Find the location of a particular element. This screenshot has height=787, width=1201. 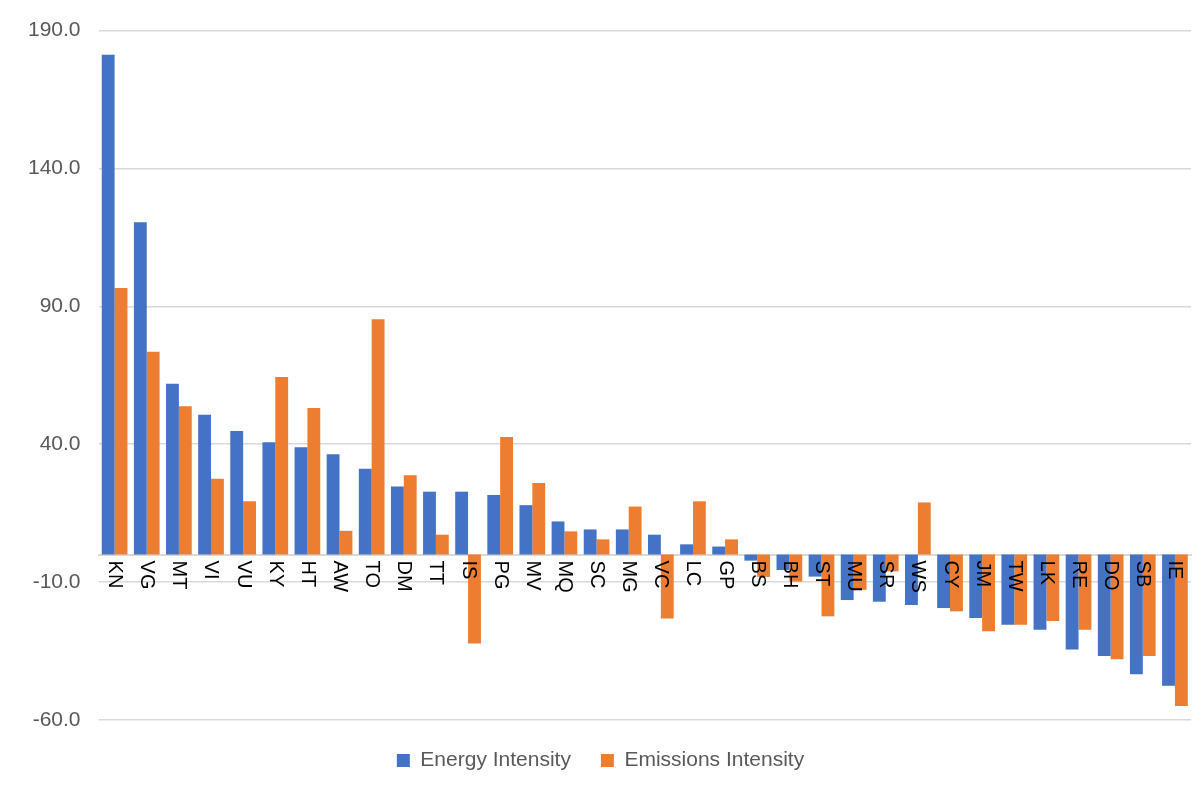

x-tick-label: ST is located at coordinates (822, 573).